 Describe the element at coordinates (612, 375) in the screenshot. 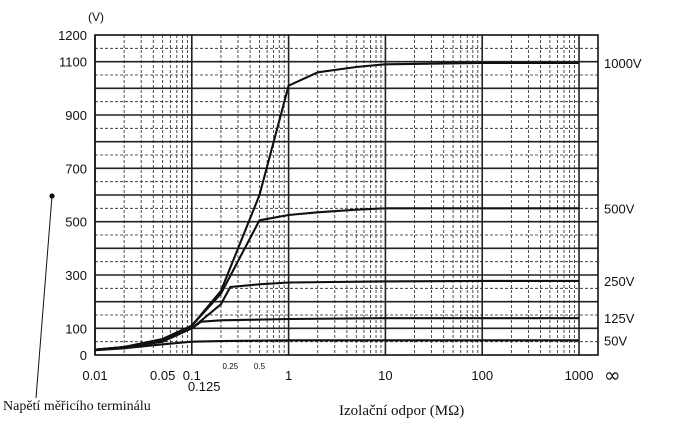

I see `x-infinity-label: ∞` at that location.